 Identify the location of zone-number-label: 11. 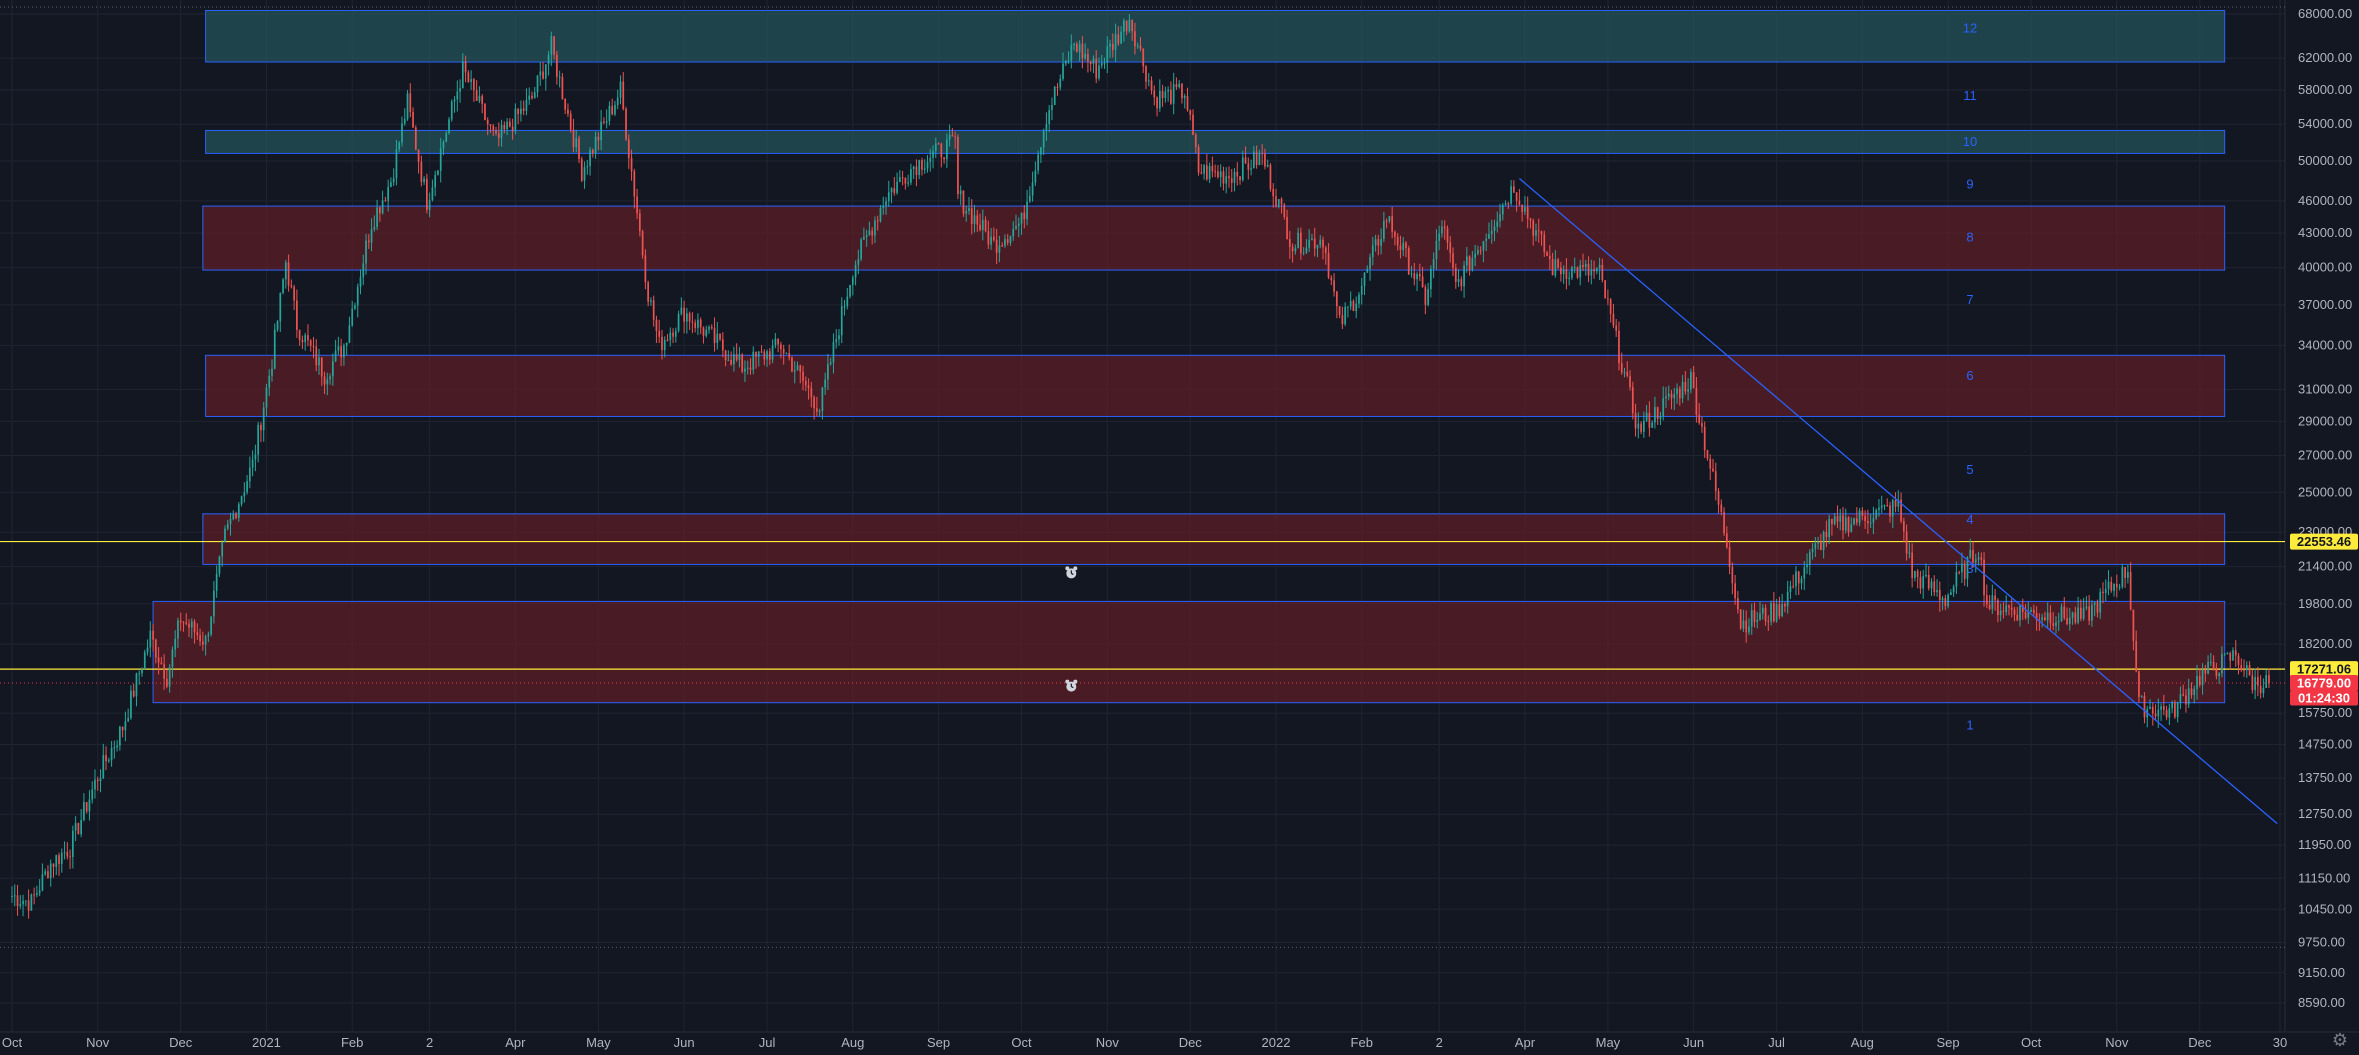
(1970, 95).